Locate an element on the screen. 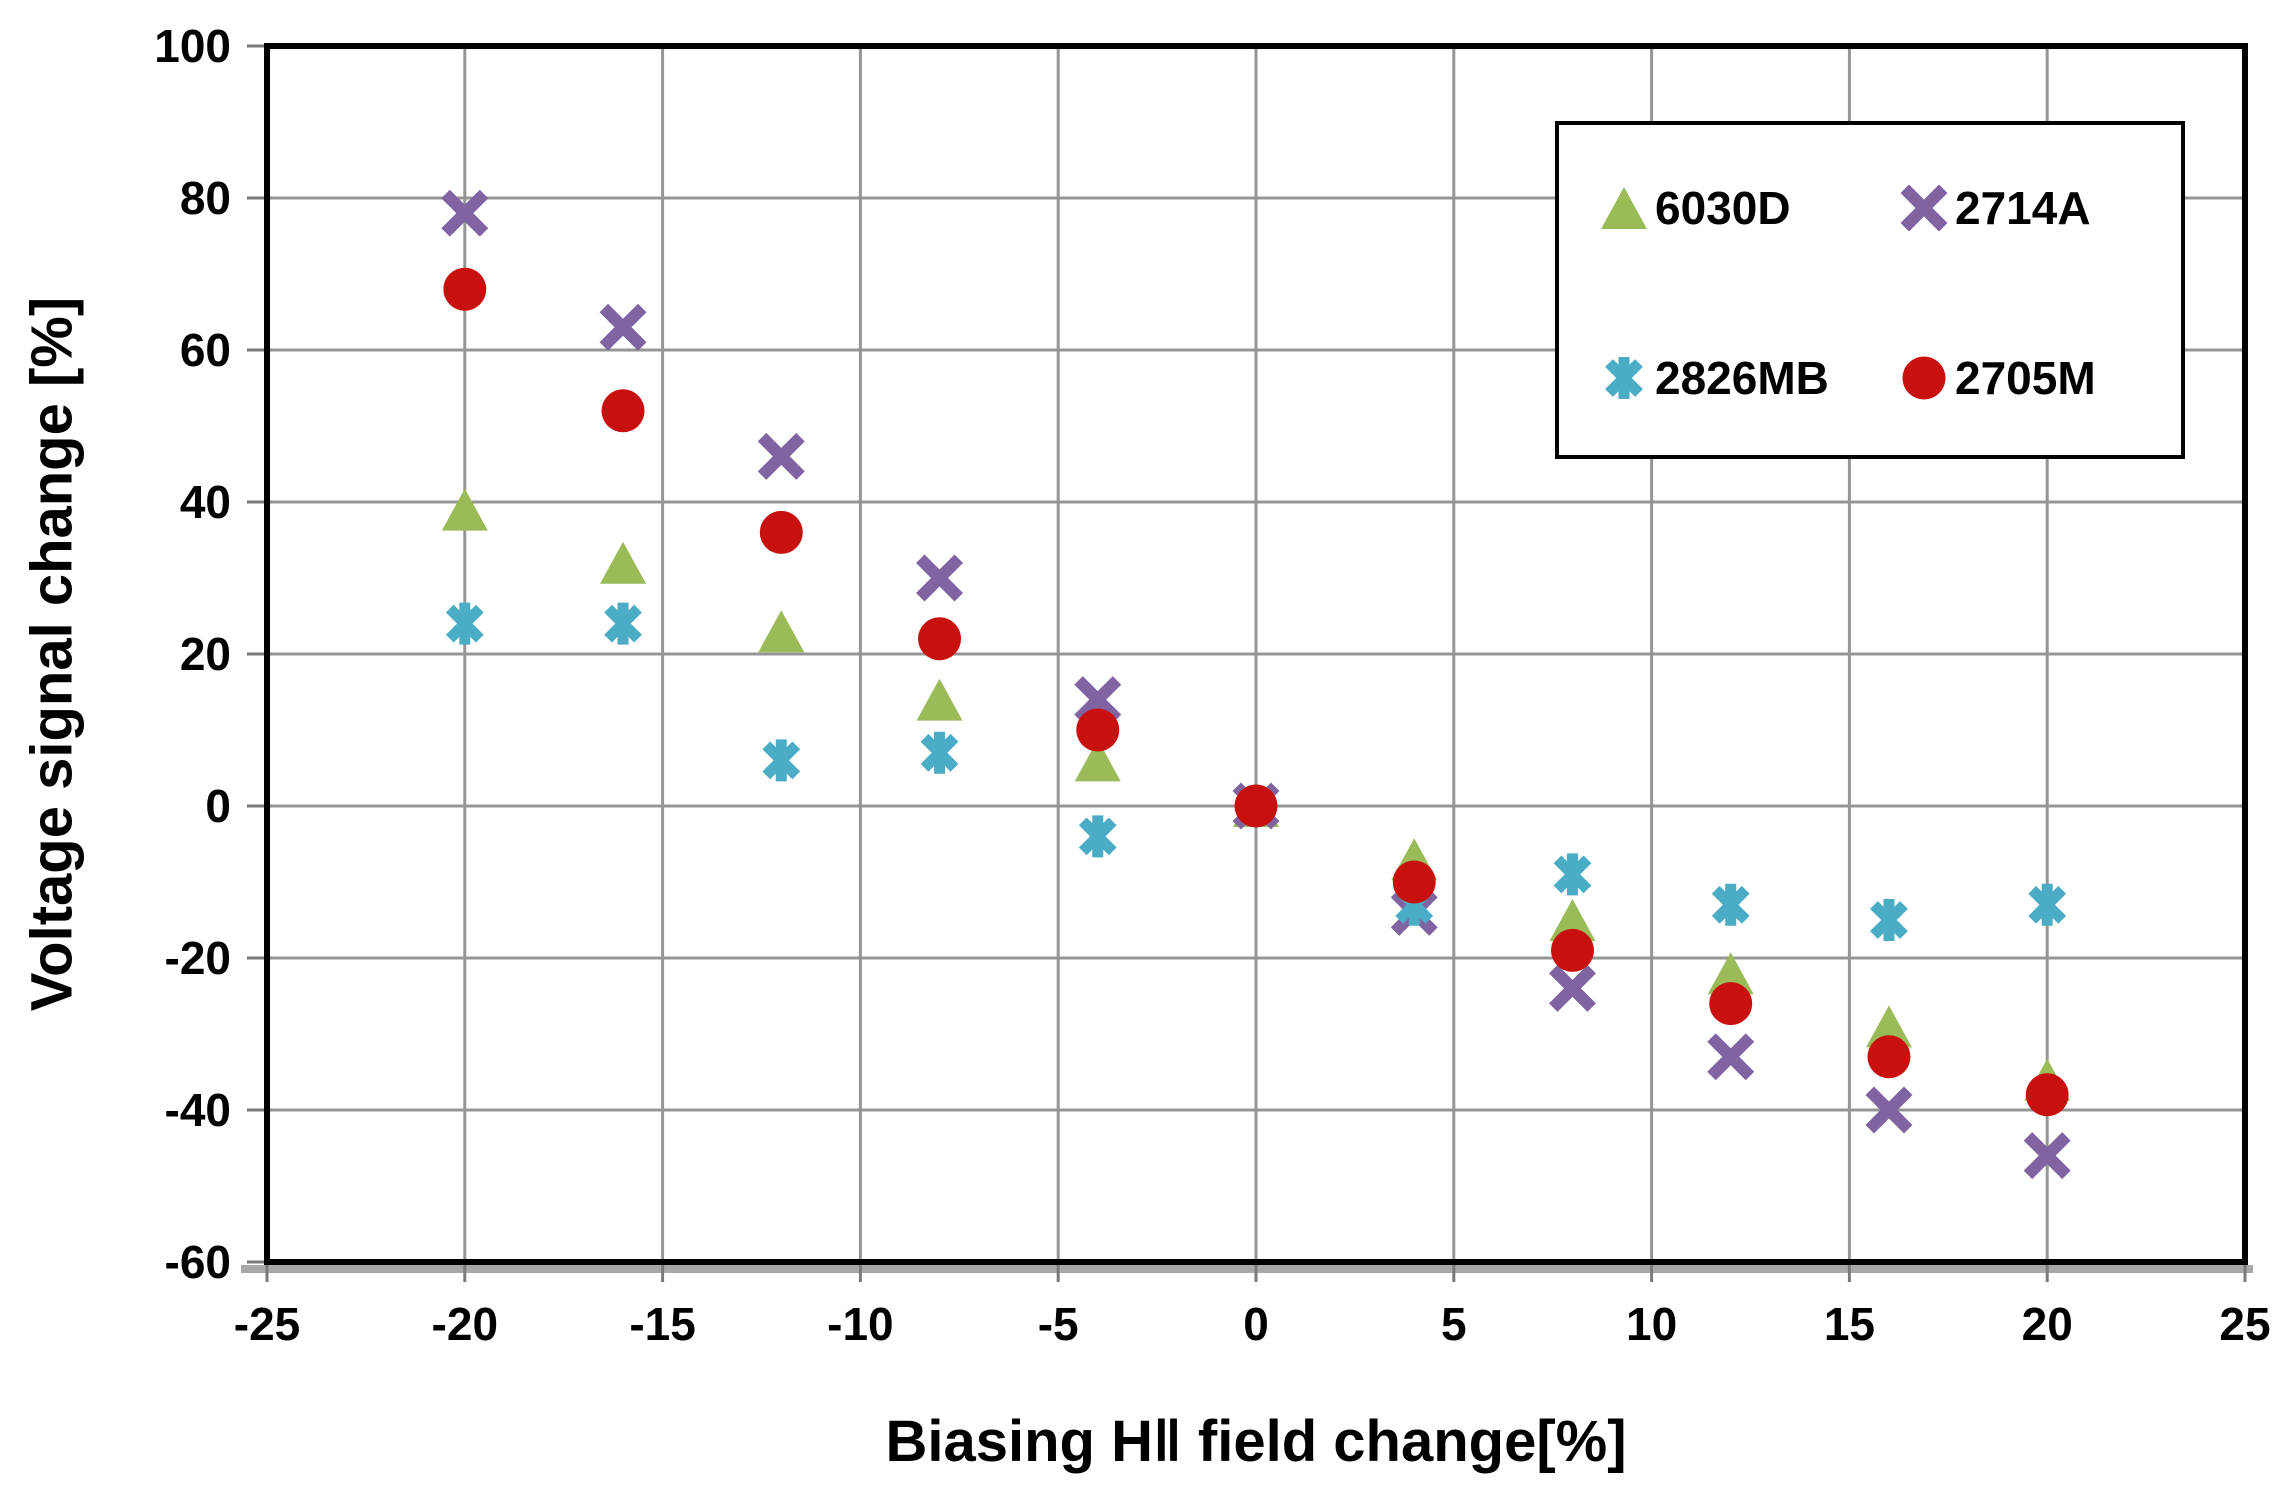  legend-label: 6030D is located at coordinates (1723, 208).